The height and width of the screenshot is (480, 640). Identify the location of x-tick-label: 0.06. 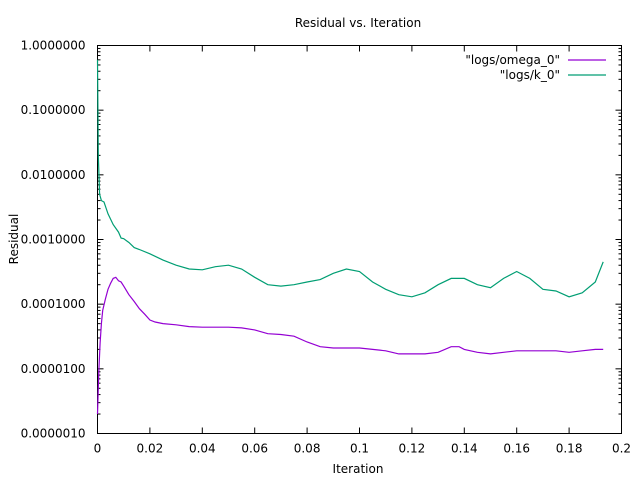
(254, 449).